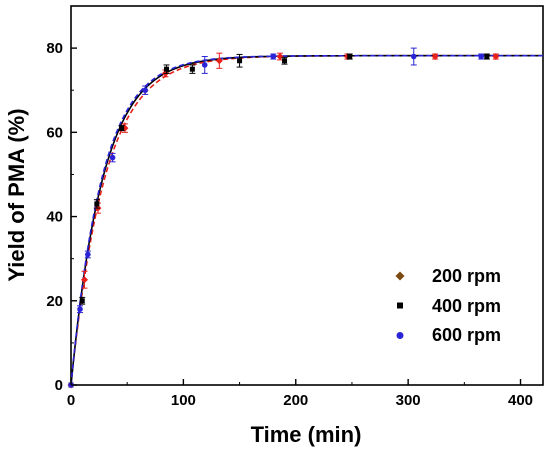 Image resolution: width=550 pixels, height=453 pixels. Describe the element at coordinates (400, 335) in the screenshot. I see `legend-marker-circle` at that location.